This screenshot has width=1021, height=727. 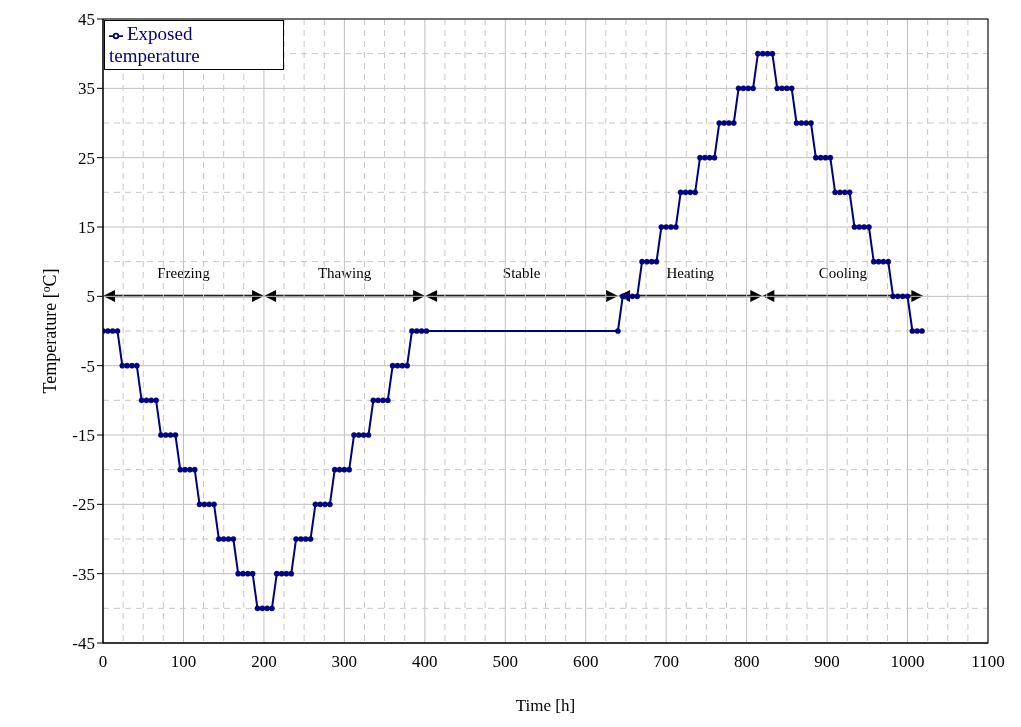 What do you see at coordinates (83, 574) in the screenshot?
I see `y-tick-label: -35` at bounding box center [83, 574].